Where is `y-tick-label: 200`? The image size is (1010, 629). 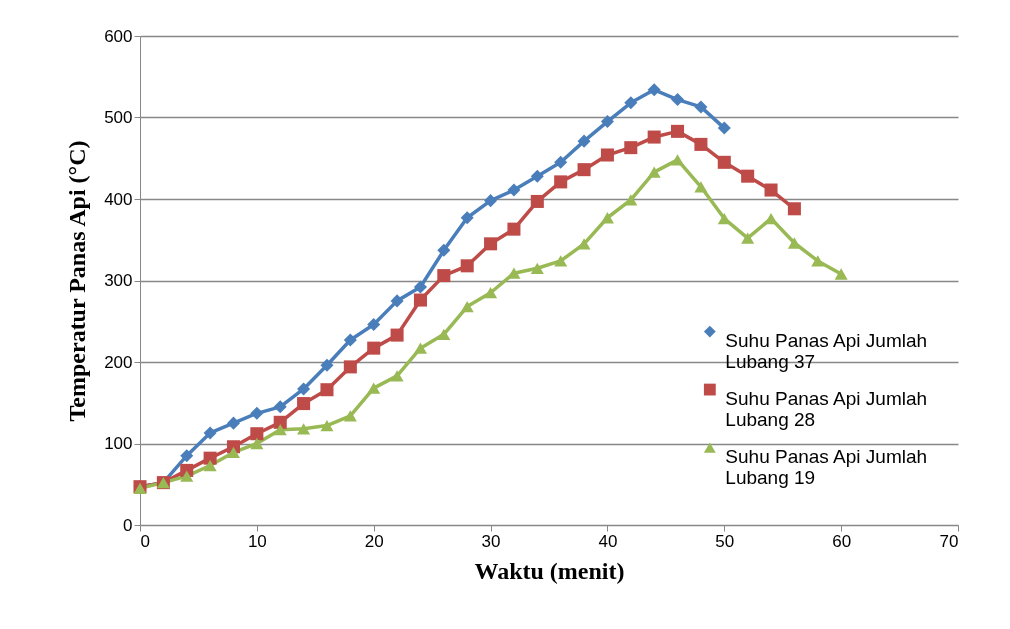 y-tick-label: 200 is located at coordinates (118, 362).